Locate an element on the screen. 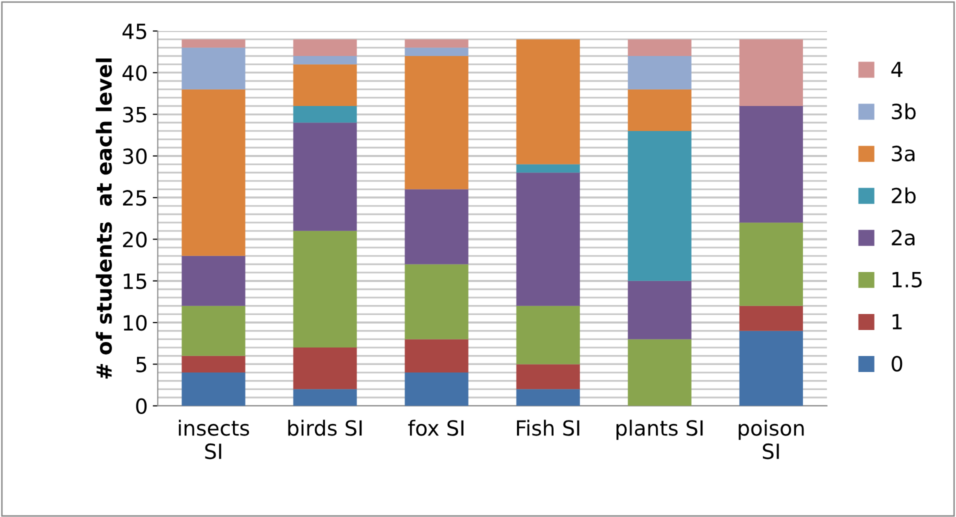 Image resolution: width=956 pixels, height=517 pixels. y-axis-title: # of students at each level is located at coordinates (104, 218).